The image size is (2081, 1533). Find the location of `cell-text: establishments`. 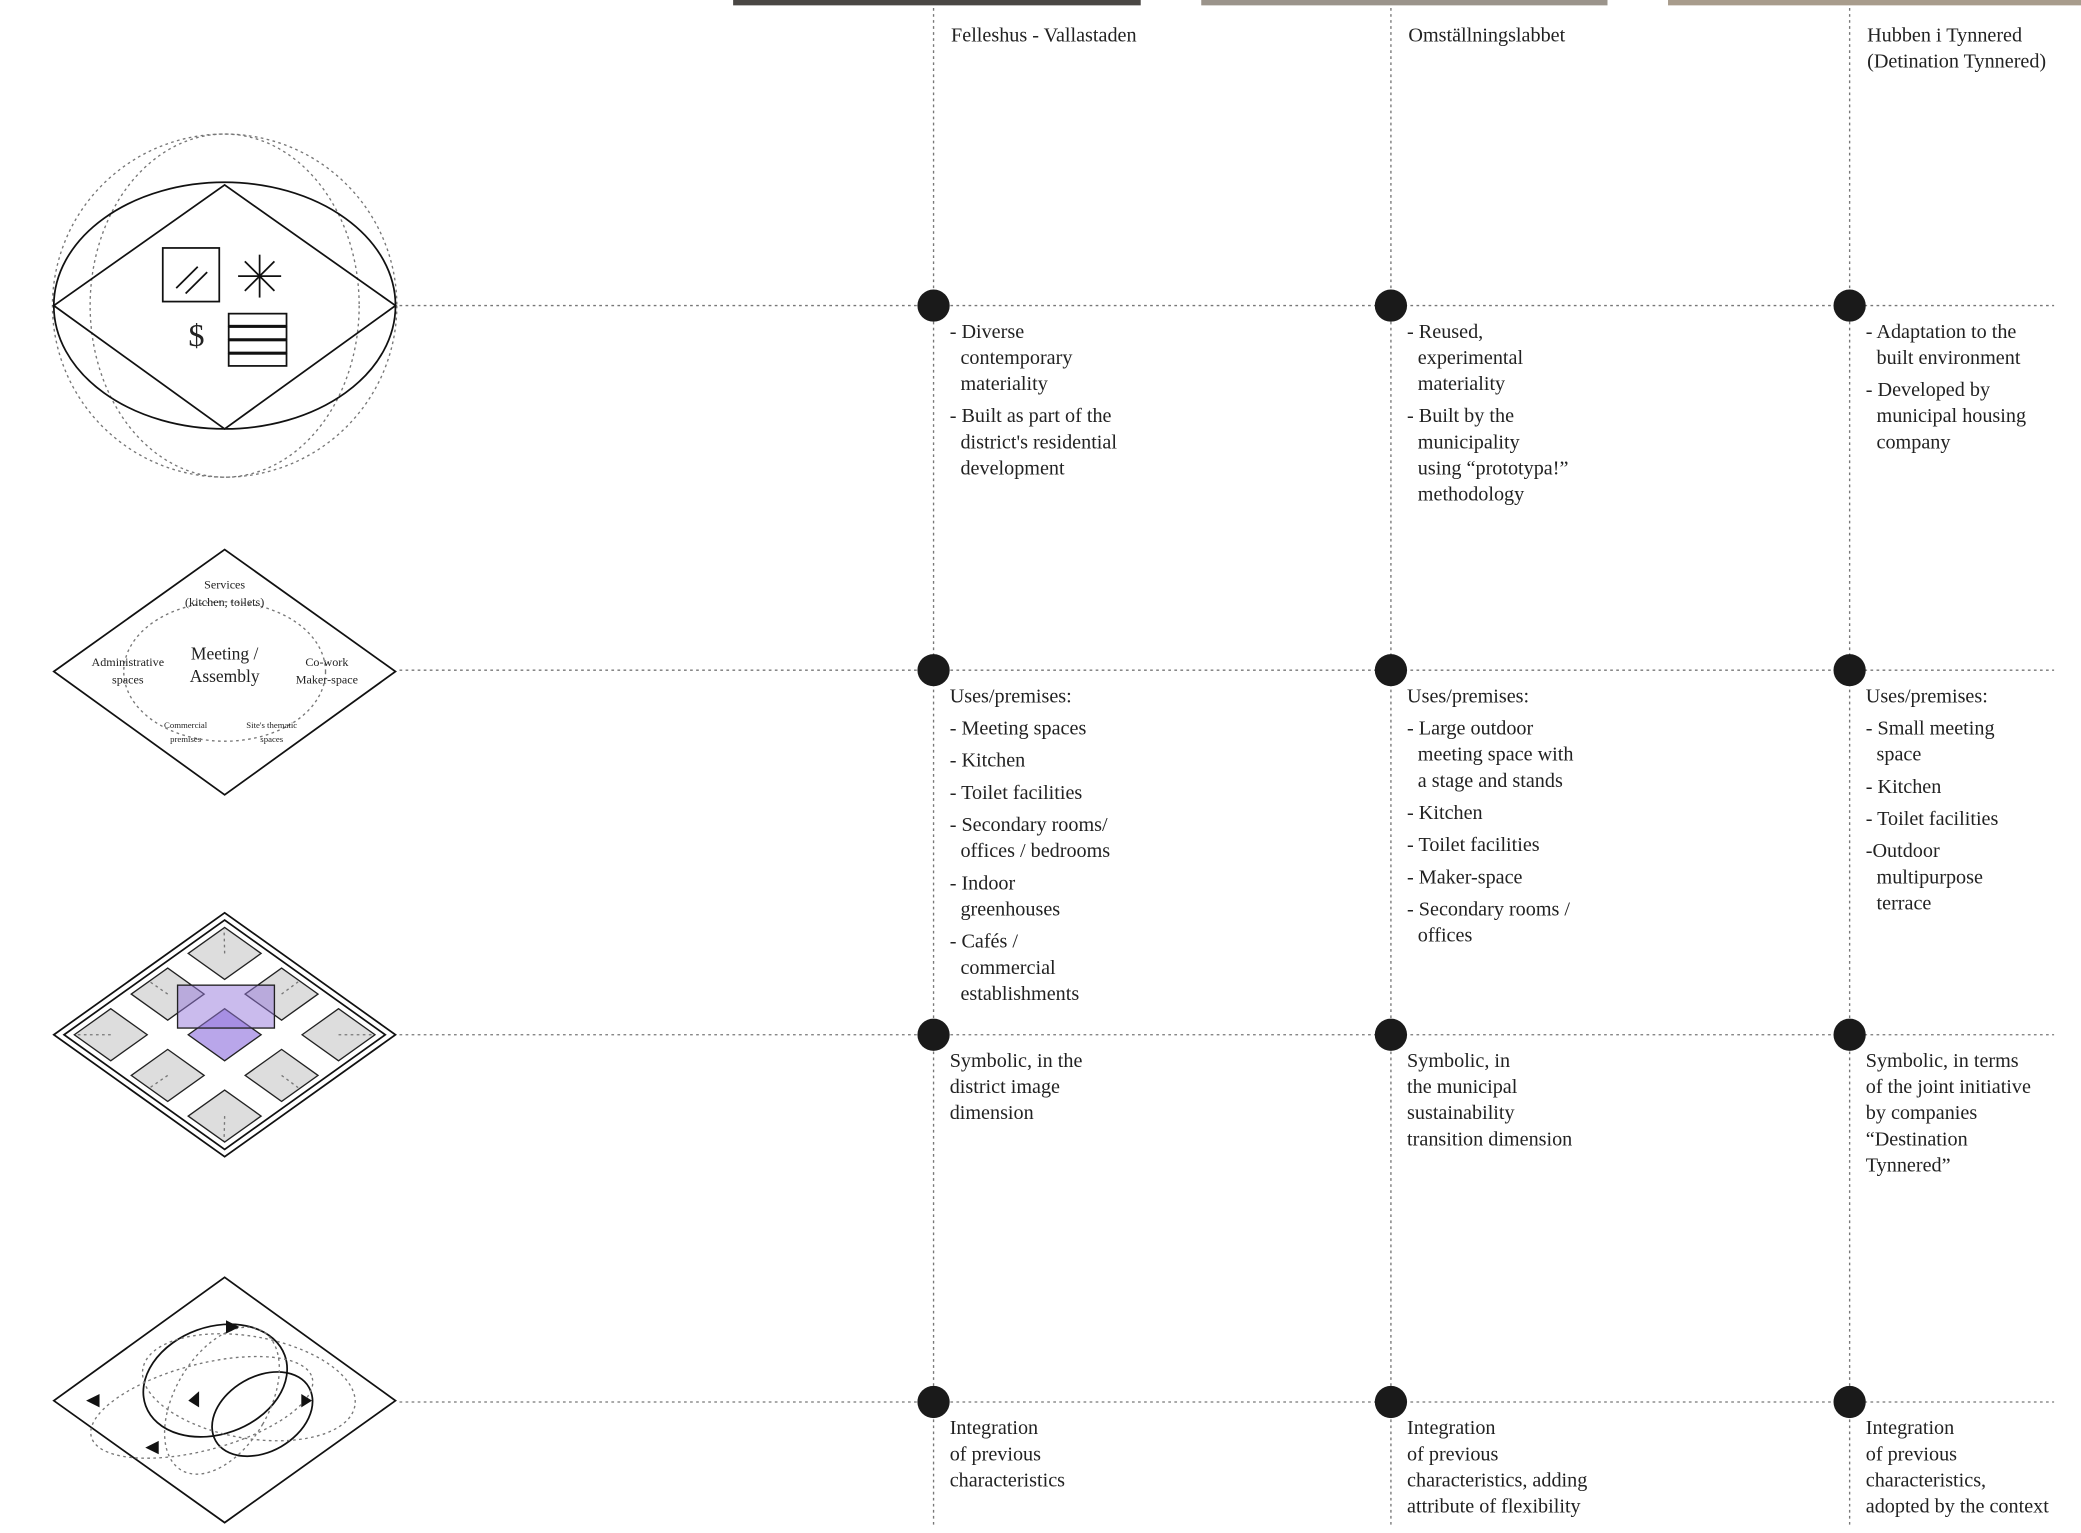

cell-text: establishments is located at coordinates (1019, 994).